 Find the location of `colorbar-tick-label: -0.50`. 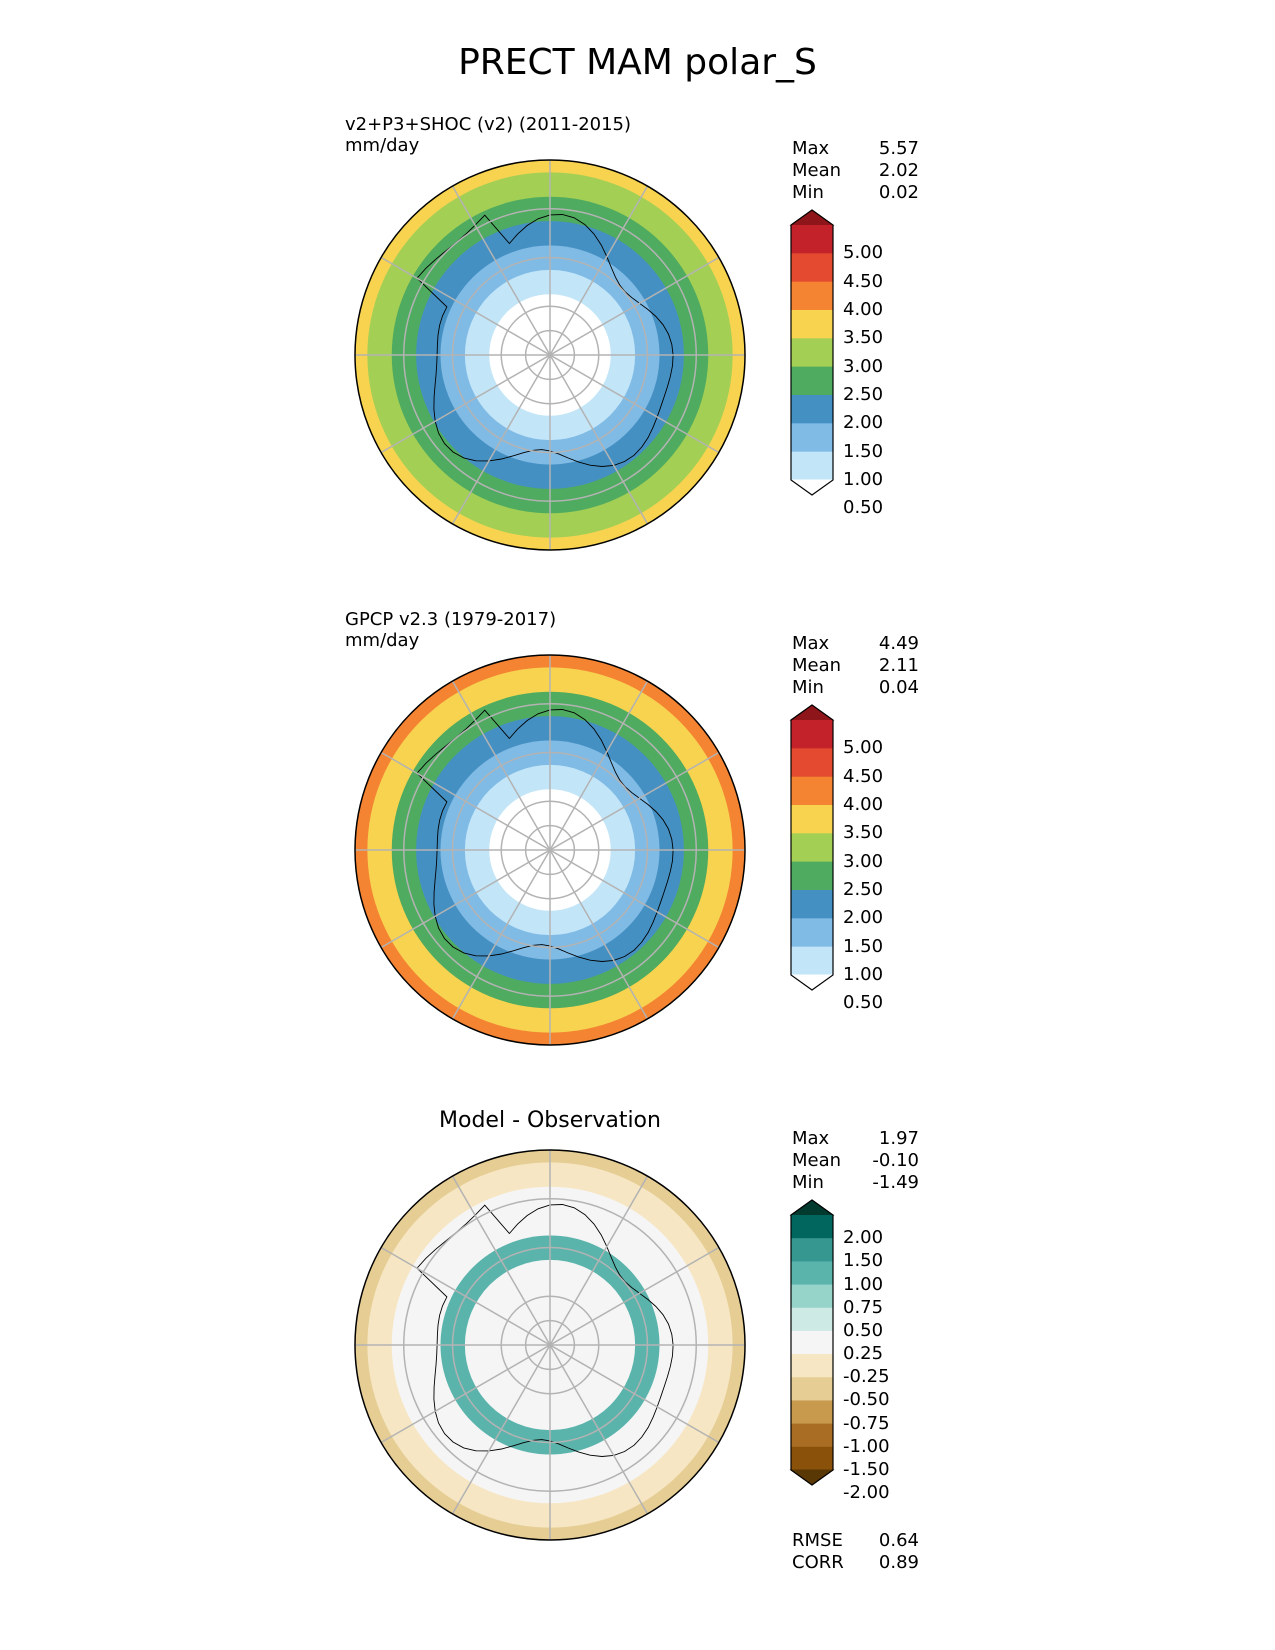

colorbar-tick-label: -0.50 is located at coordinates (866, 1400).